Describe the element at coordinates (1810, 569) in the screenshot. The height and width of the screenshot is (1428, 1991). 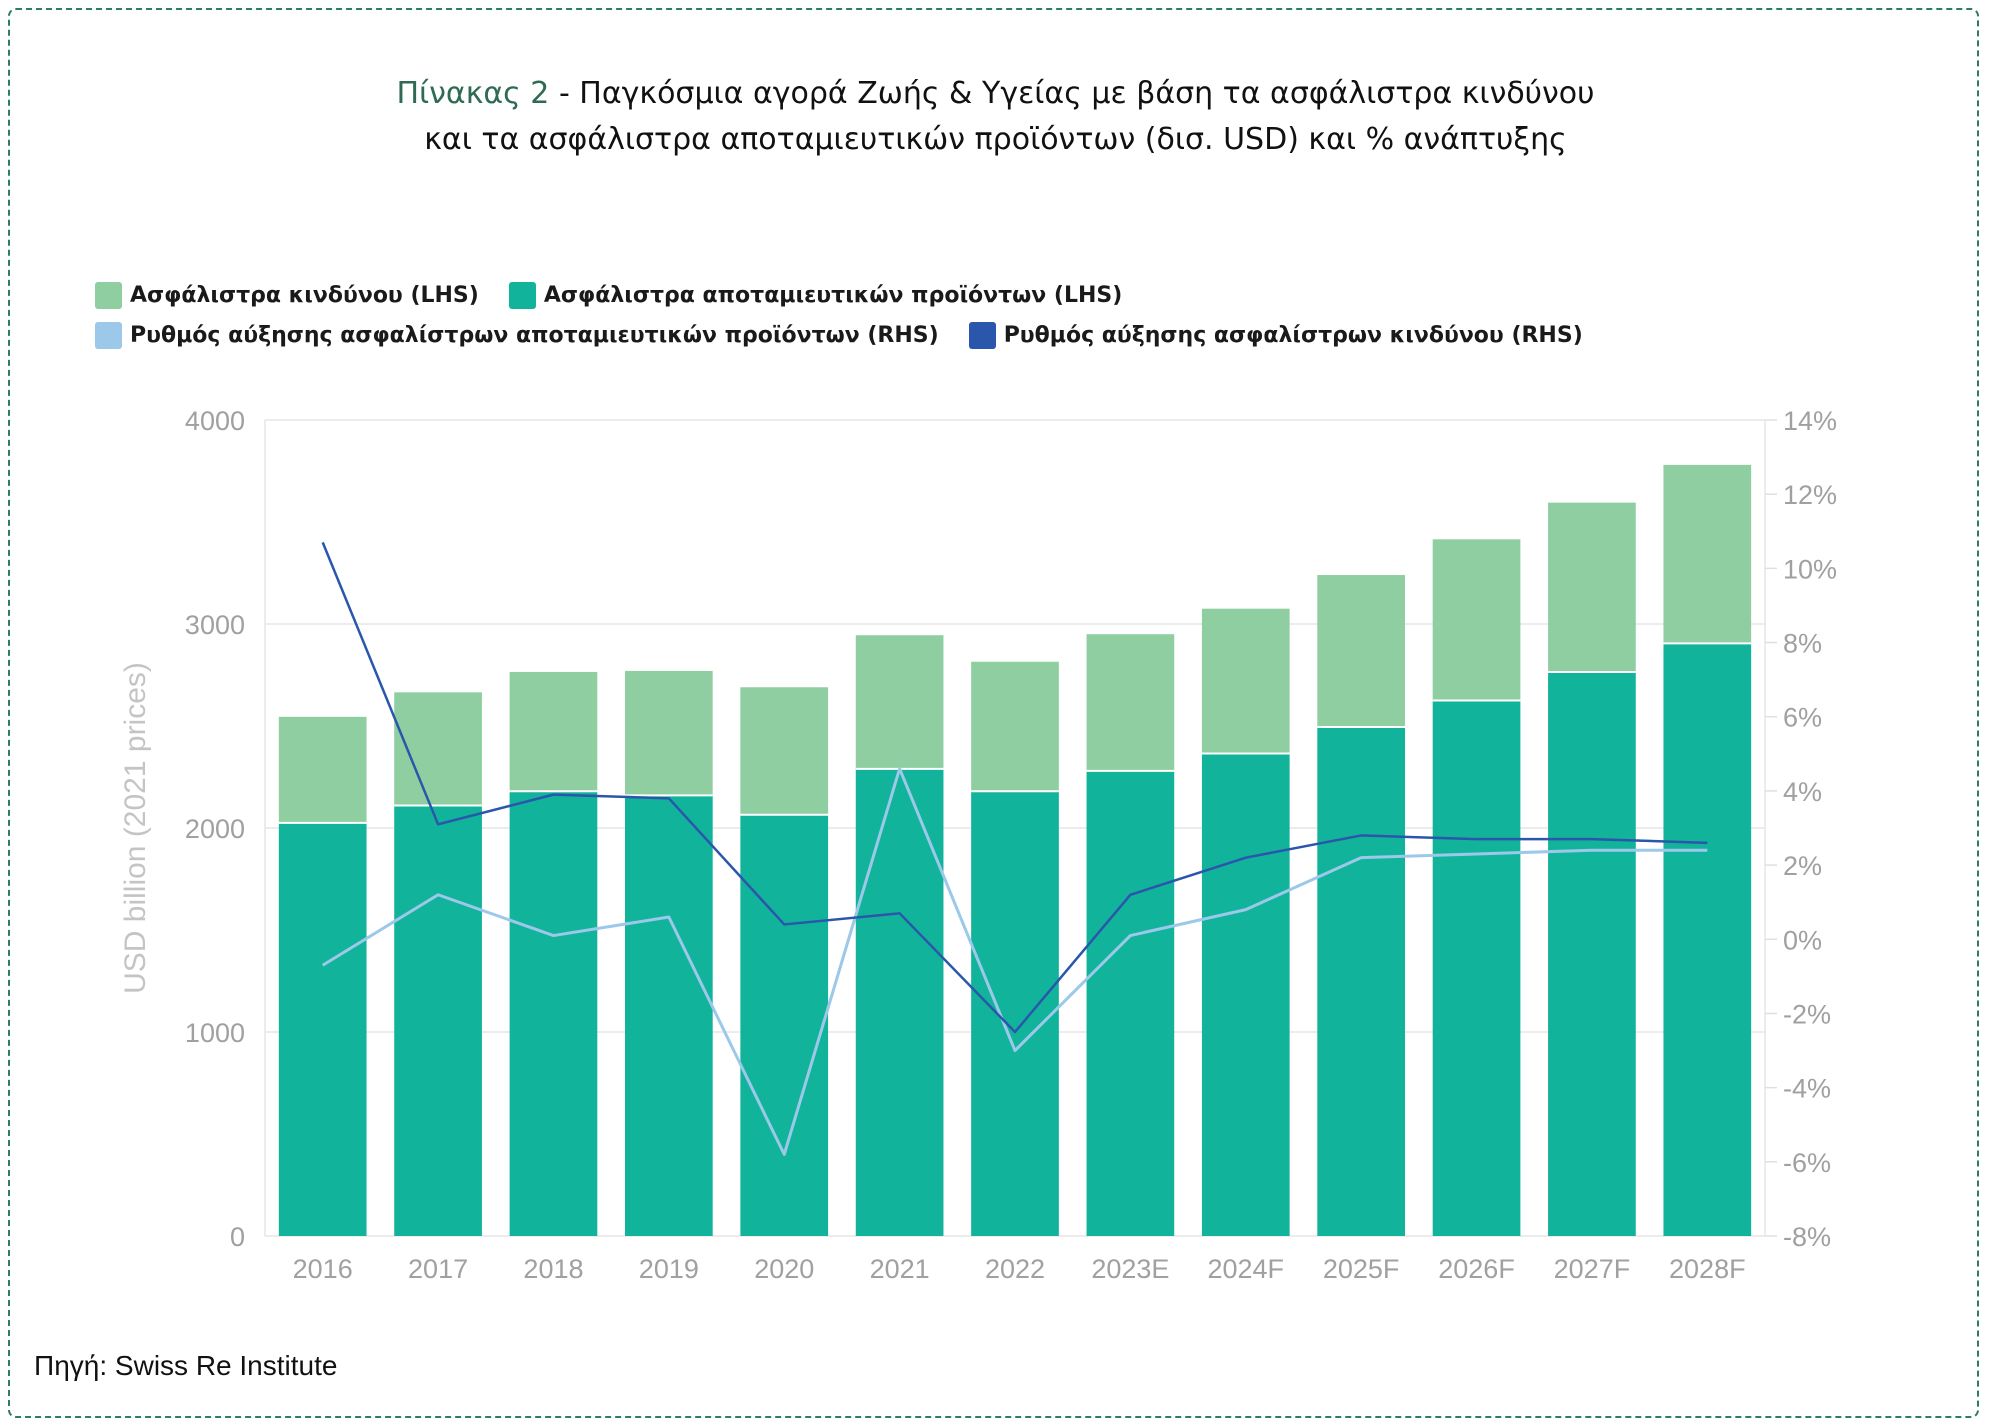
I see `y2-tick-label: 10%` at that location.